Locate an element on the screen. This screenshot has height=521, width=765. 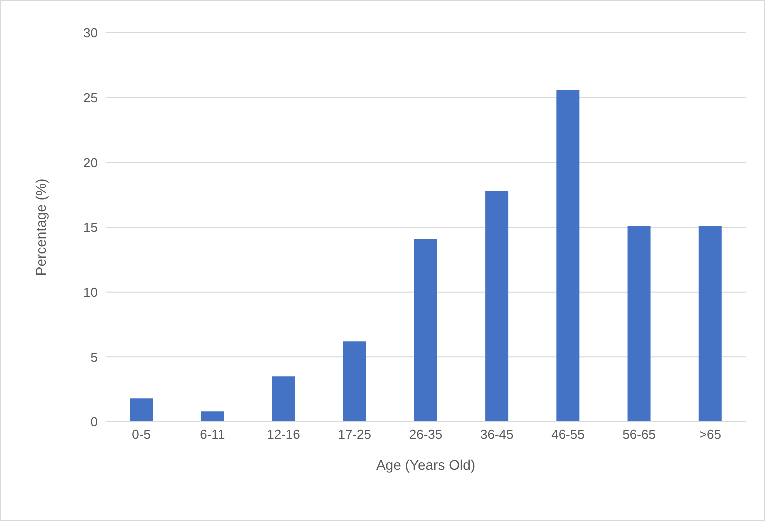
x-axis-title: Age (Years Old) is located at coordinates (426, 465).